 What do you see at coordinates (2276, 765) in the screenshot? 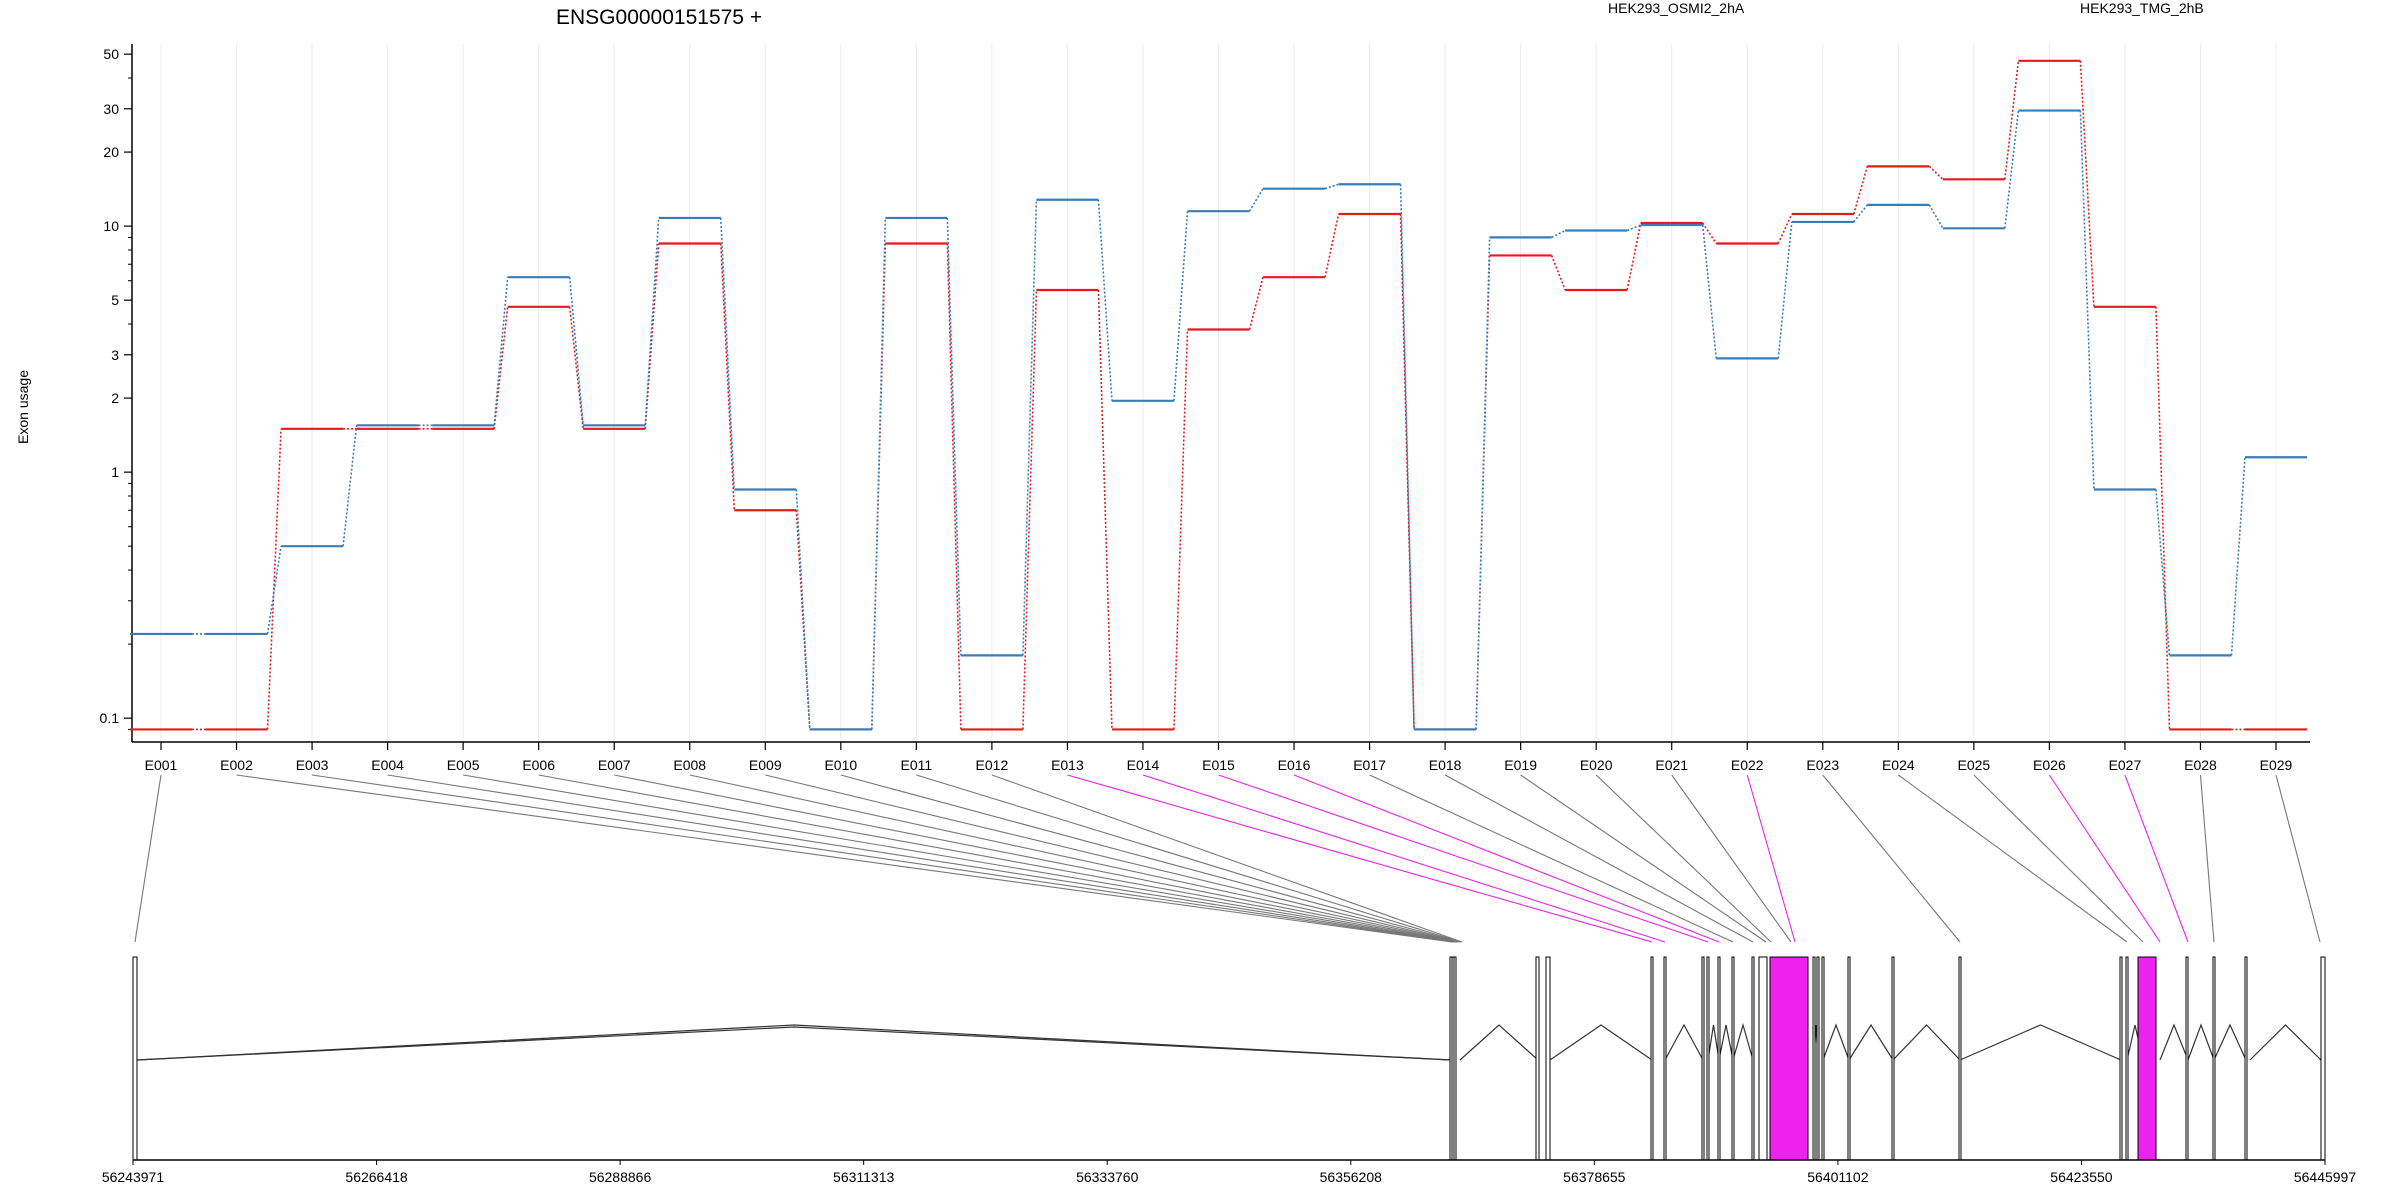
I see `x-tick-label: E029` at bounding box center [2276, 765].